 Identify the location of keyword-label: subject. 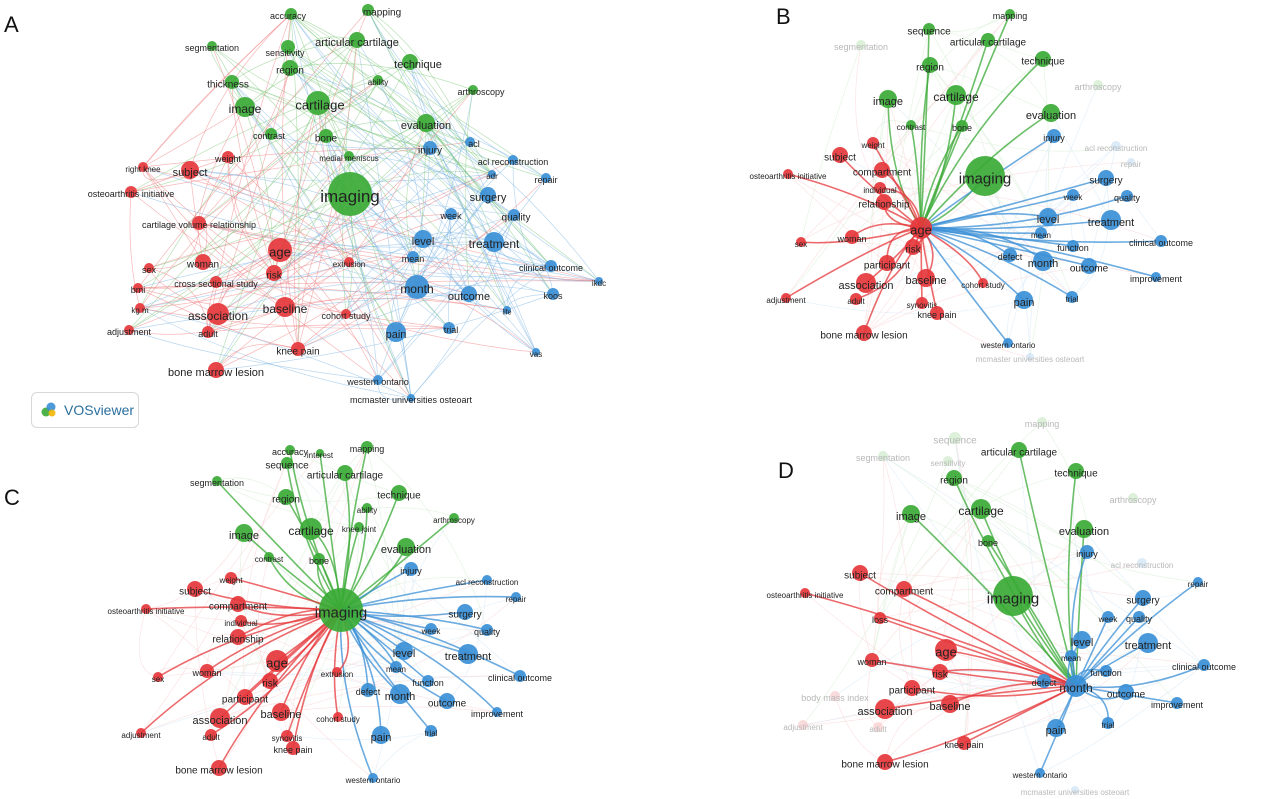
(860, 576).